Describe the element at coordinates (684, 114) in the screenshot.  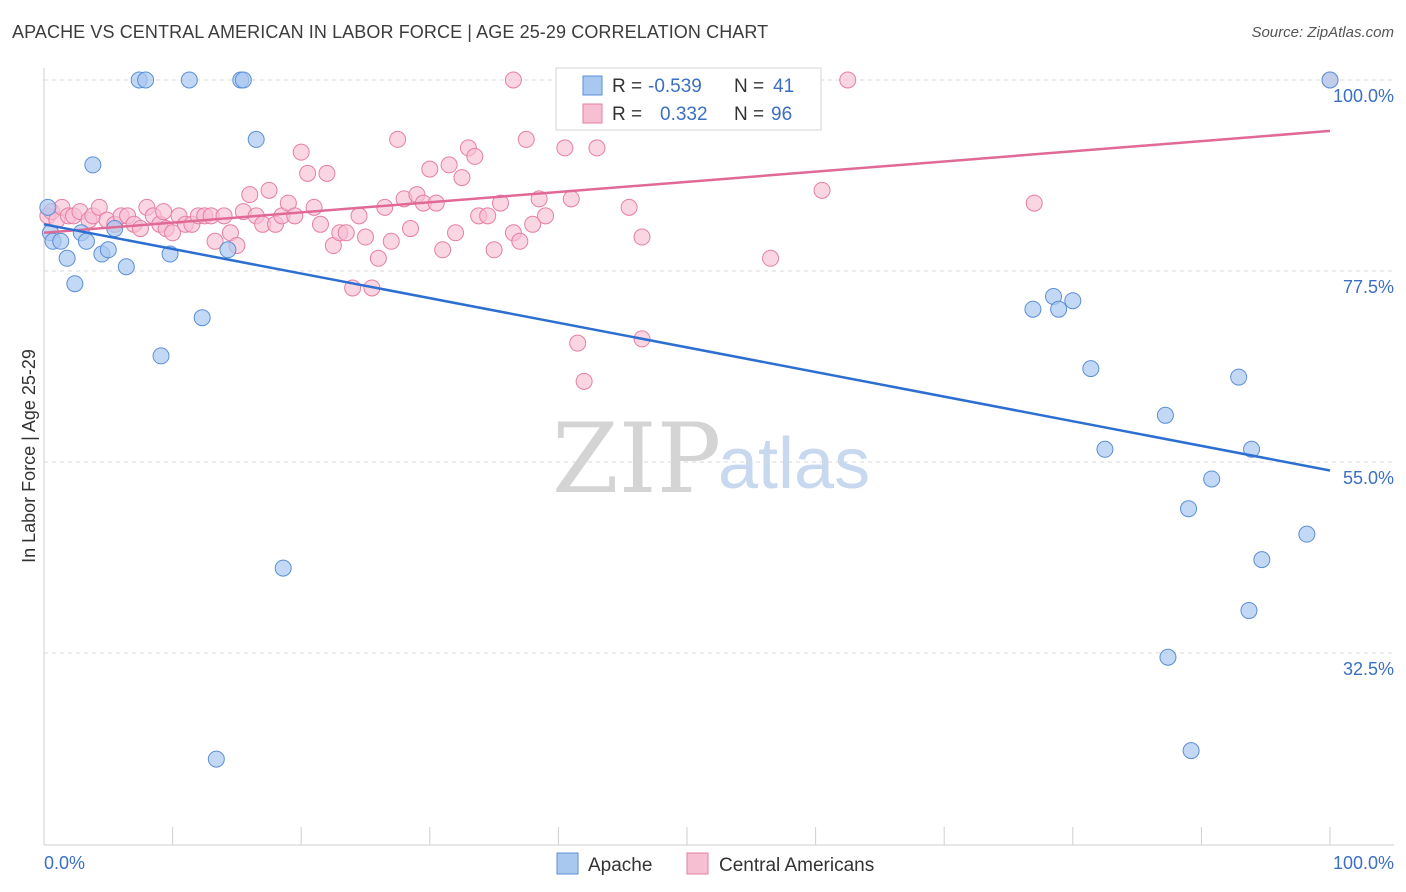
I see `central-r-value: 0.332` at that location.